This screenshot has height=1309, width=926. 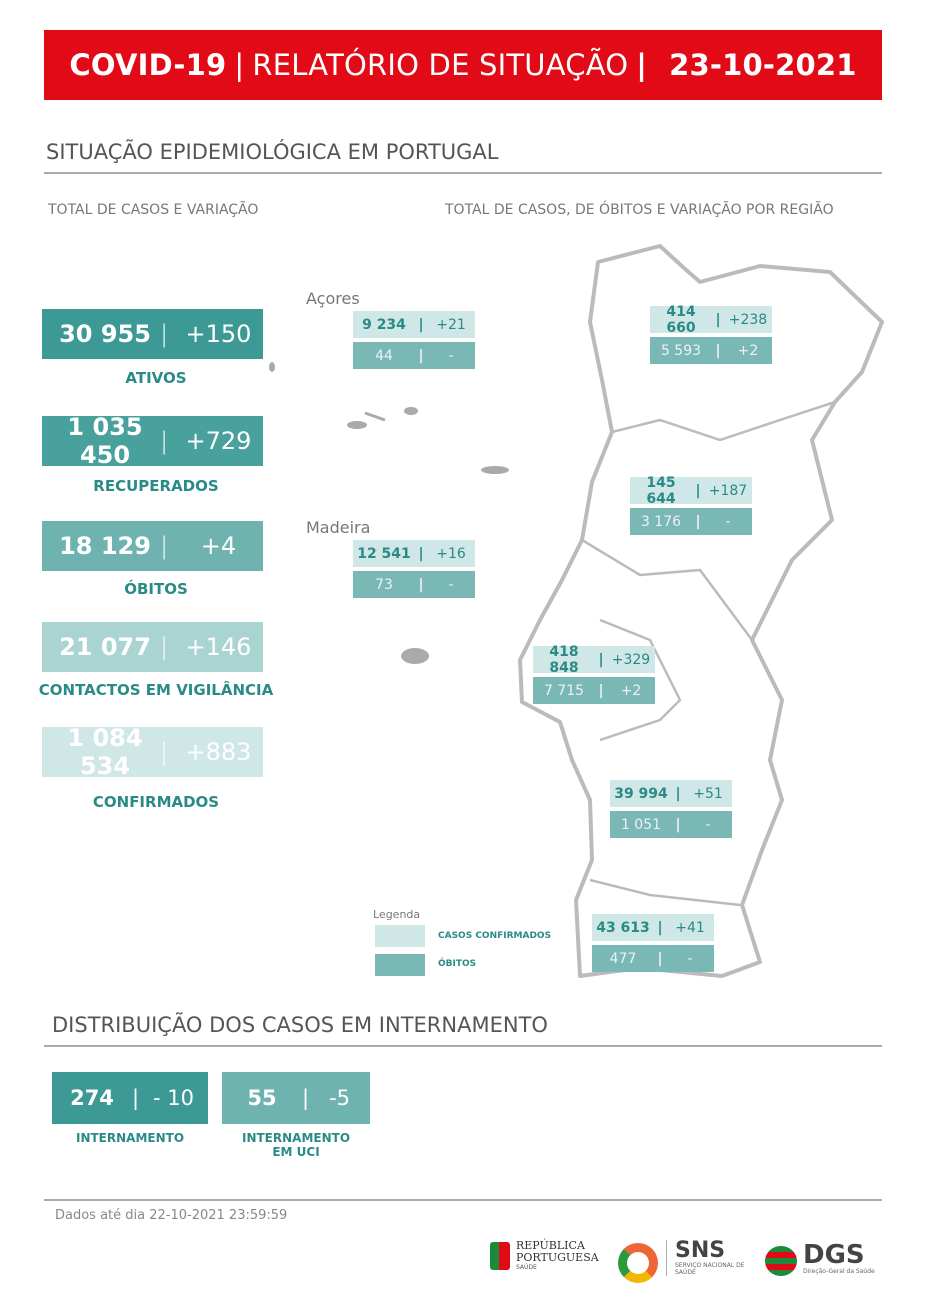 What do you see at coordinates (152, 752) in the screenshot?
I see `stat-box-4: 1 084 534 | +883` at bounding box center [152, 752].